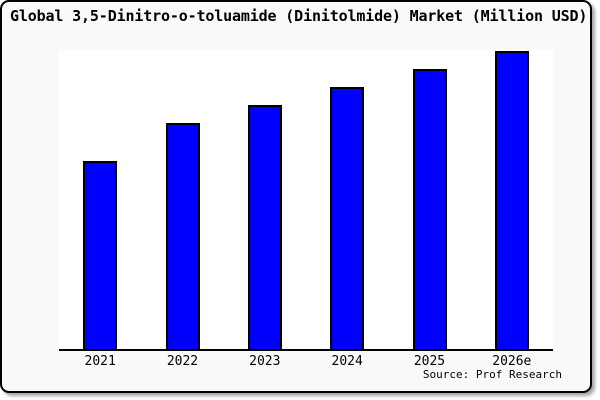 This screenshot has width=600, height=400. I want to click on x-tick-2026e: 2026e, so click(512, 361).